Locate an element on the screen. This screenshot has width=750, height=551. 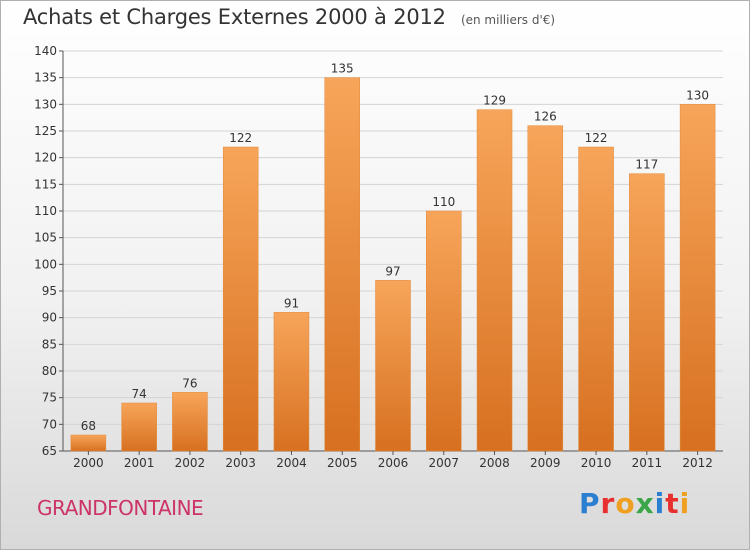
y-tick-label: 80 is located at coordinates (49, 371).